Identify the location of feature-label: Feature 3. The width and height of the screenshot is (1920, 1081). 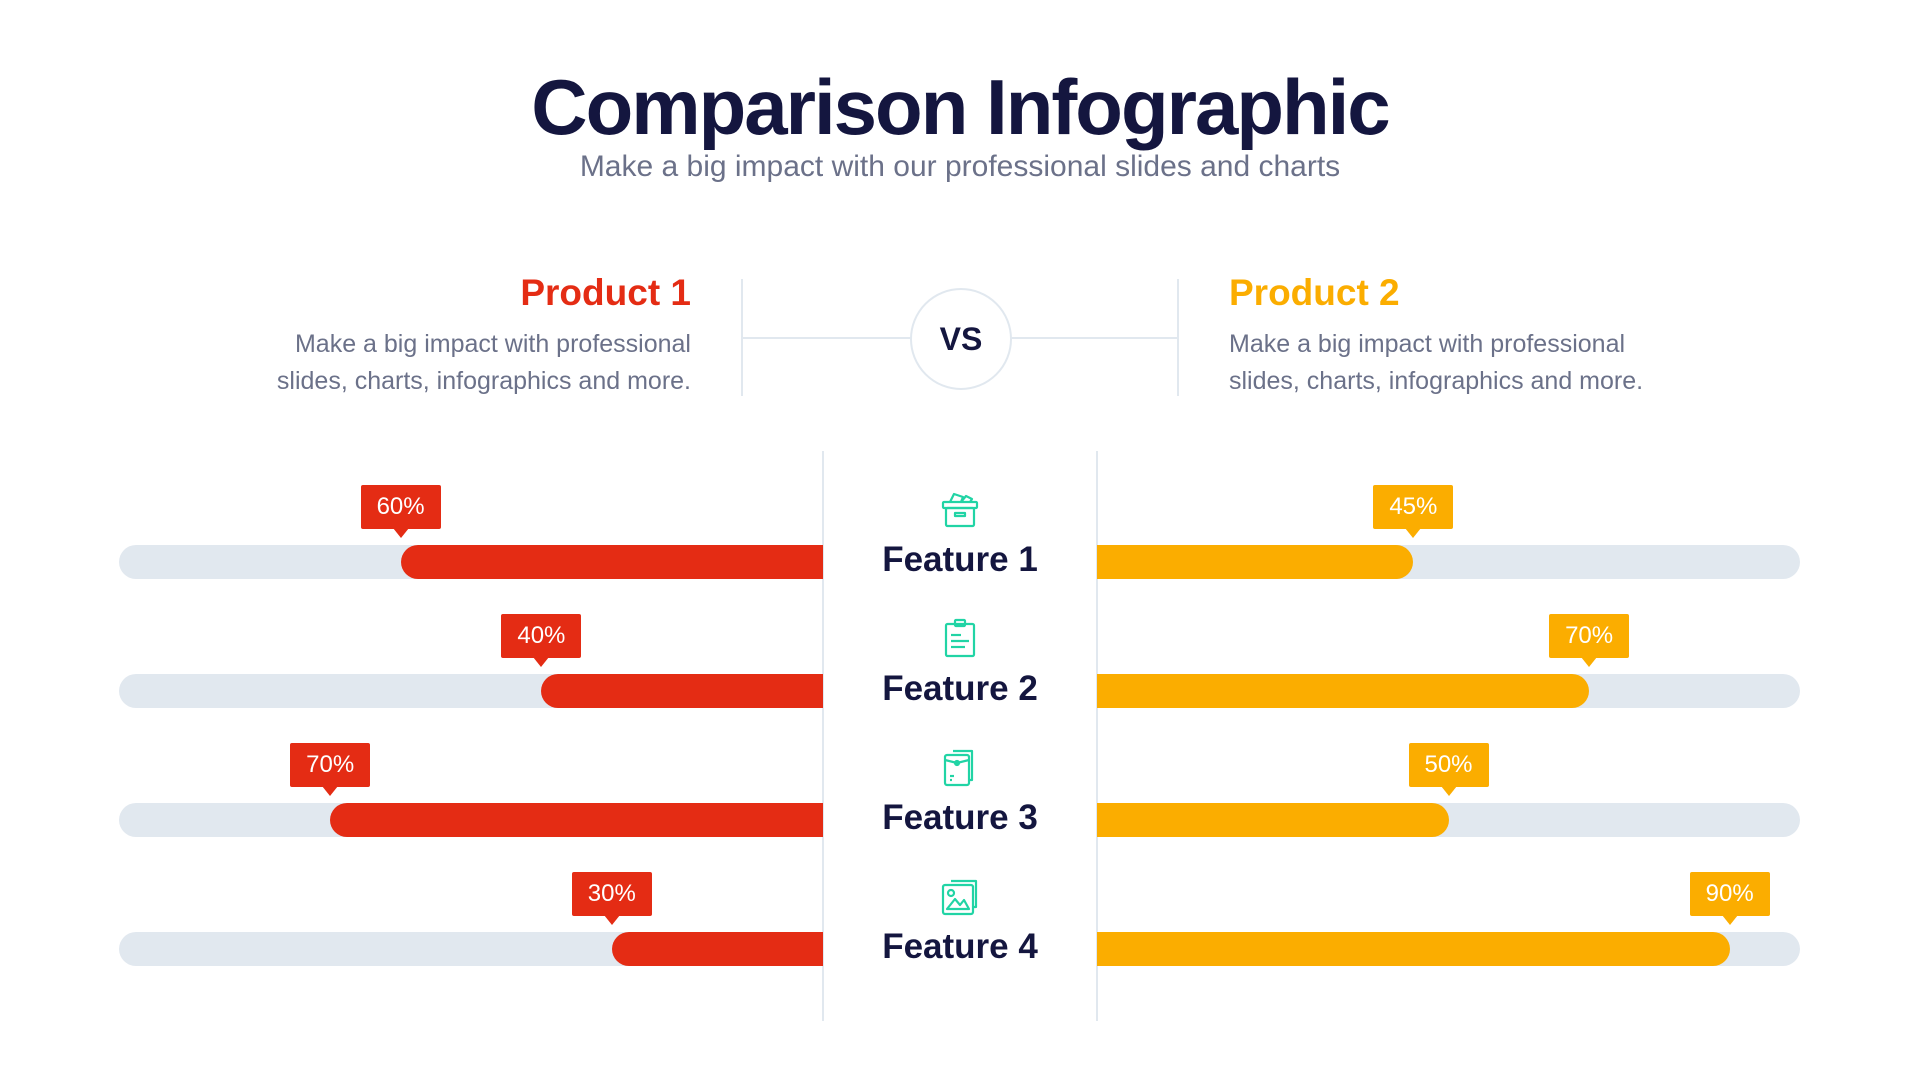
(960, 817).